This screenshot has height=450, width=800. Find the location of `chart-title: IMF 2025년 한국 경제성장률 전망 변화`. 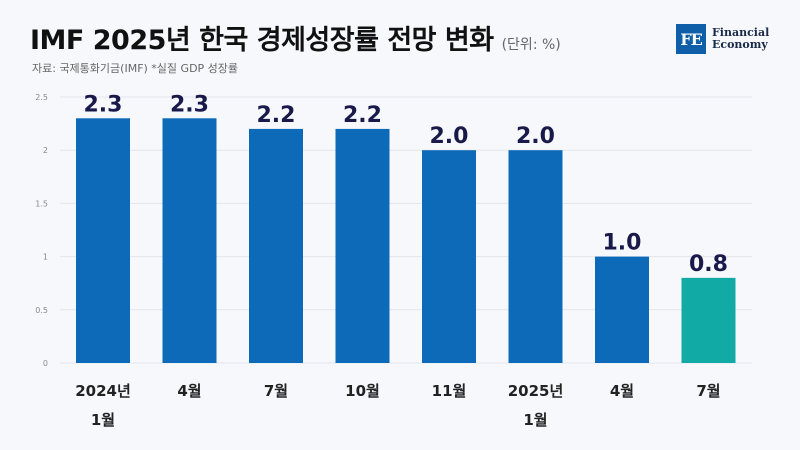

chart-title: IMF 2025년 한국 경제성장률 전망 변화 is located at coordinates (262, 40).